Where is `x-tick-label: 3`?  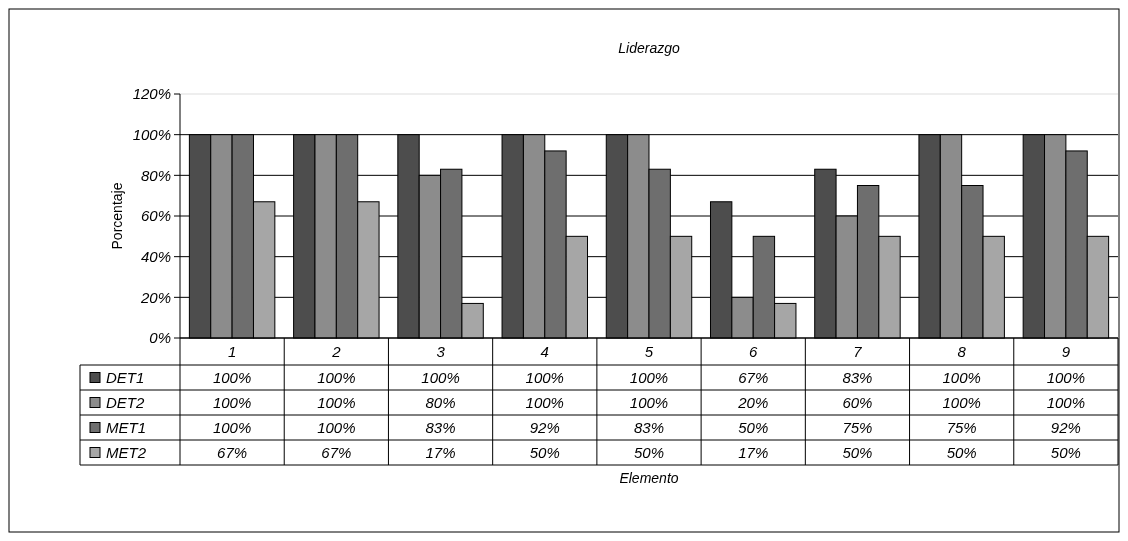
x-tick-label: 3 is located at coordinates (441, 351).